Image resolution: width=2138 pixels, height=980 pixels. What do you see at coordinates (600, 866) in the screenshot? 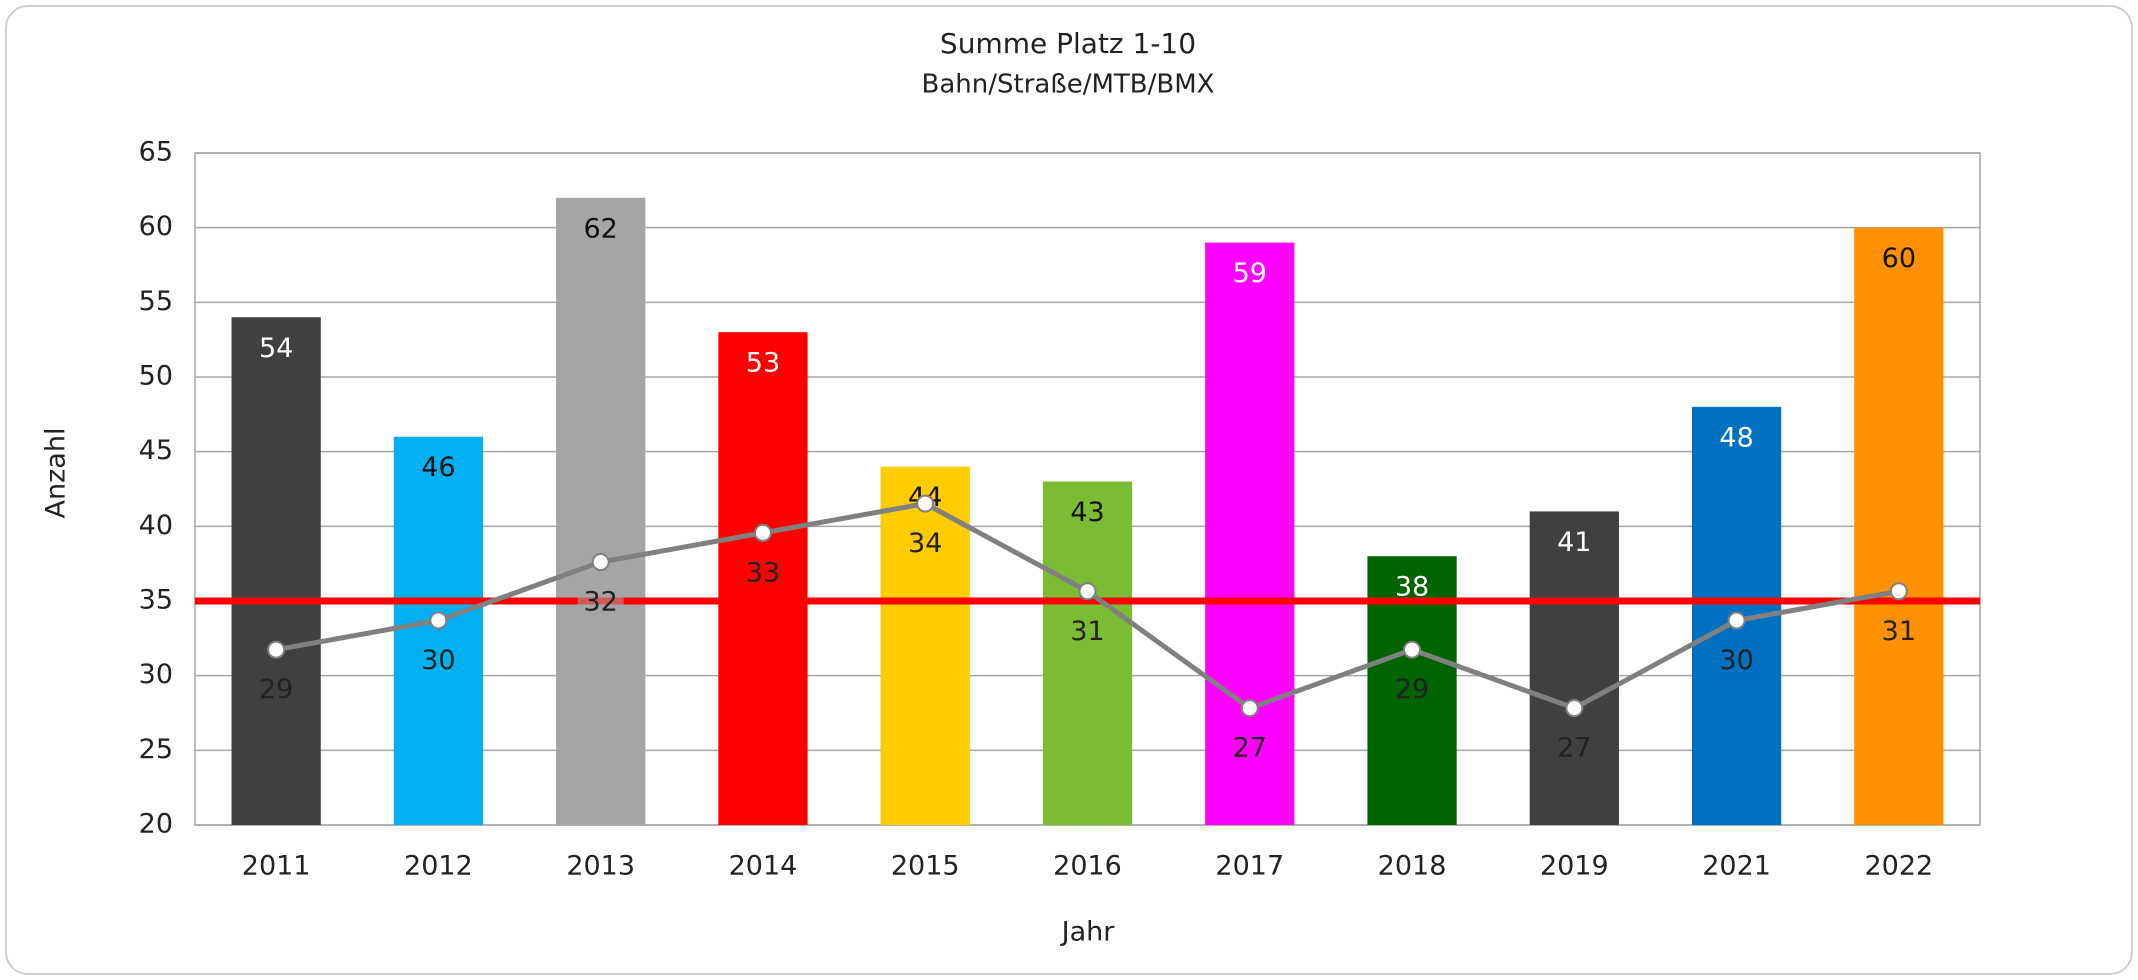
I see `x-tick-label: 2013` at bounding box center [600, 866].